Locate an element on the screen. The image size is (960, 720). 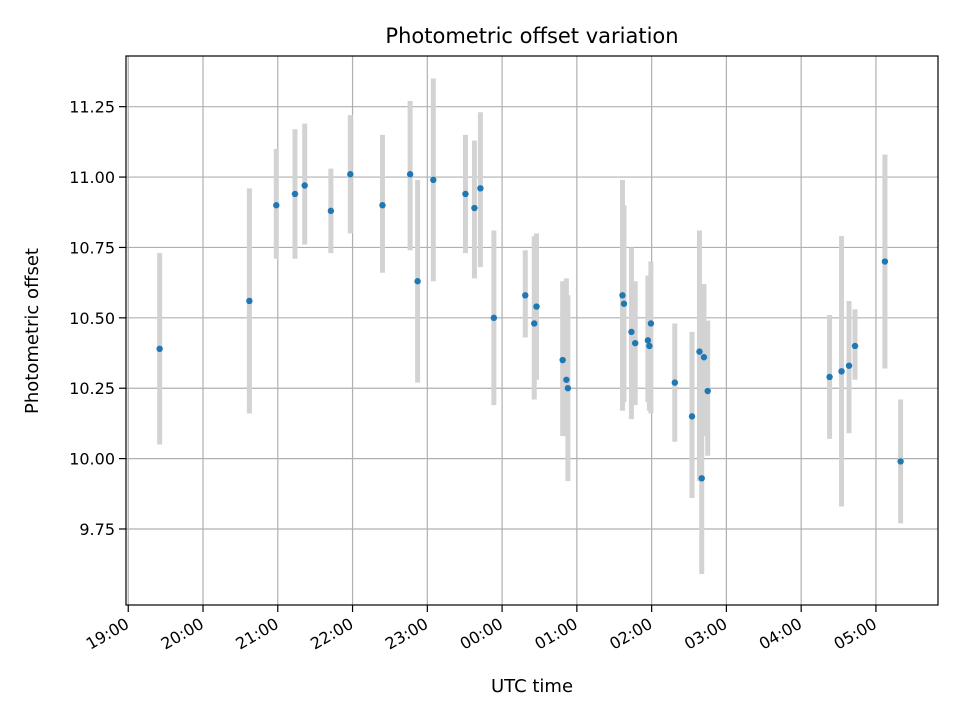
y-tick-label: 10.75 is located at coordinates (92, 247).